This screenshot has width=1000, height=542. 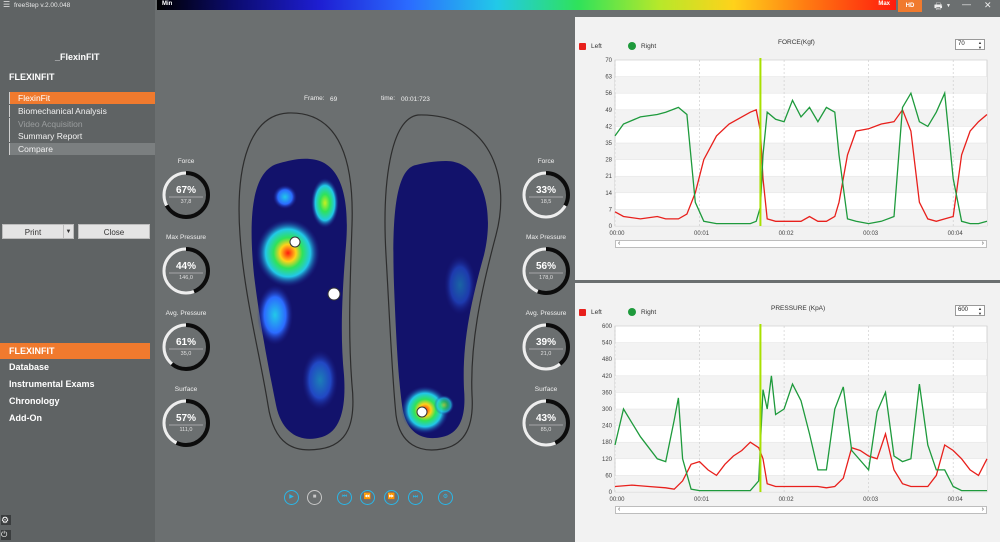 What do you see at coordinates (186, 202) in the screenshot?
I see `left-gauge-subvalue: 37,8` at bounding box center [186, 202].